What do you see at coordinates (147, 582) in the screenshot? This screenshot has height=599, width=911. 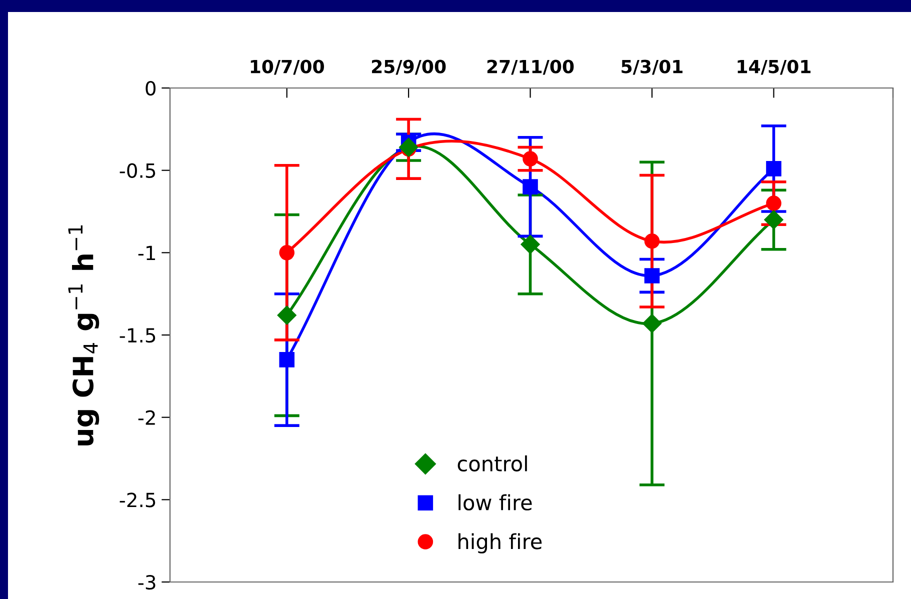 I see `y-tick-label: -3` at bounding box center [147, 582].